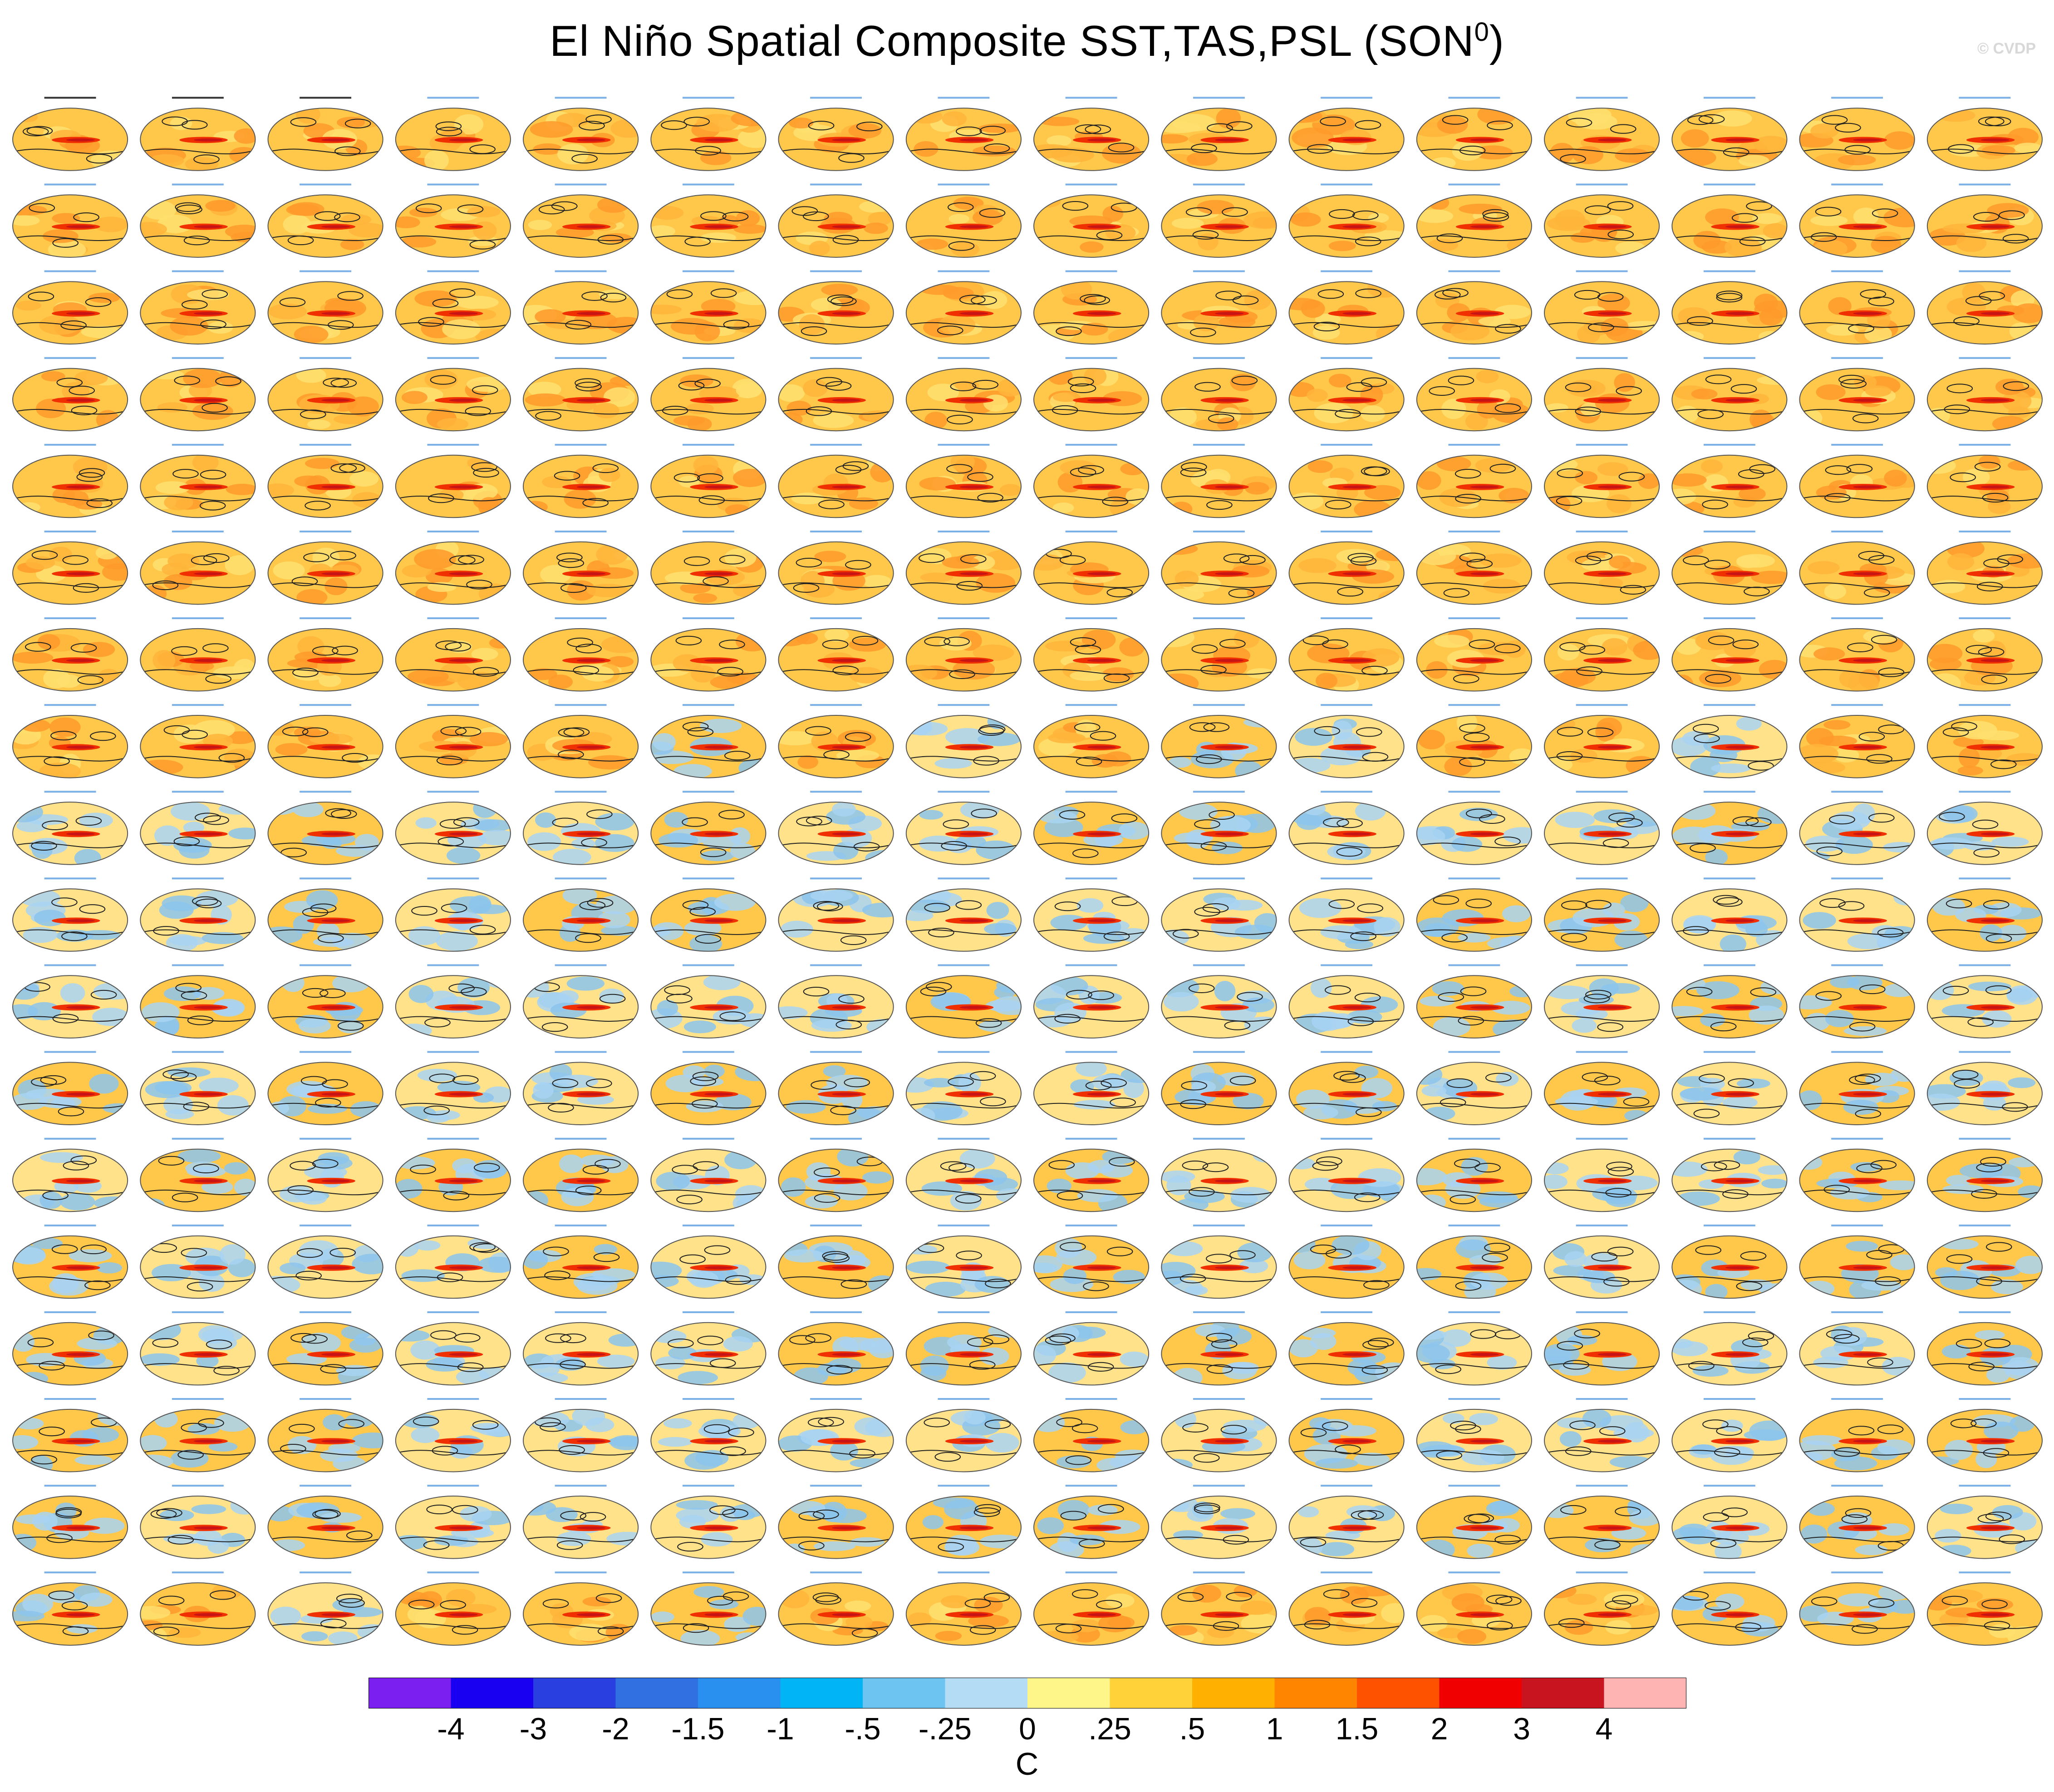  I want to click on colorbar-tick-label: -1.5, so click(698, 1729).